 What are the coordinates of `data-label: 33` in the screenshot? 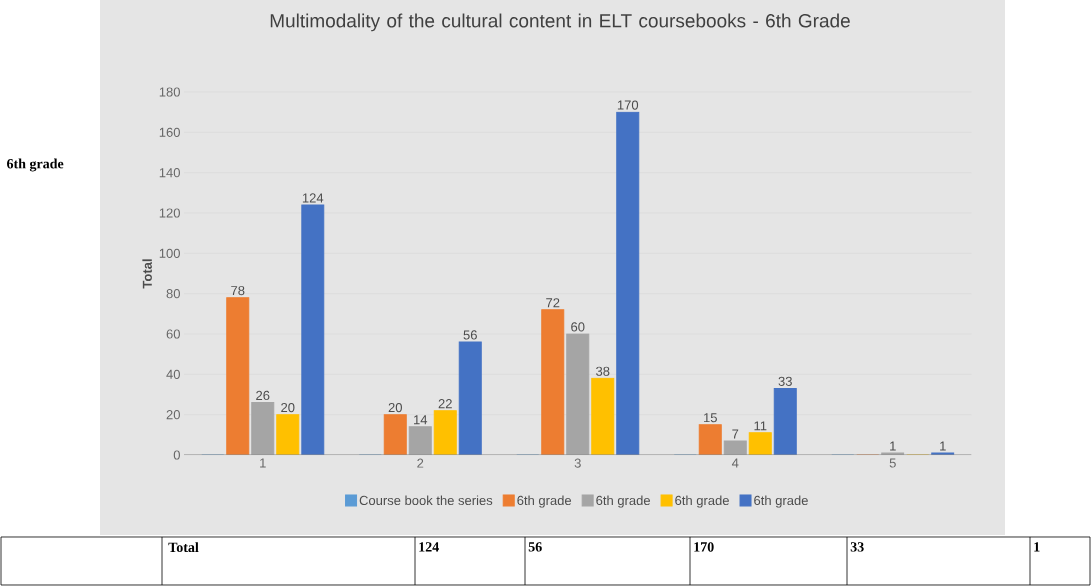 It's located at (785, 381).